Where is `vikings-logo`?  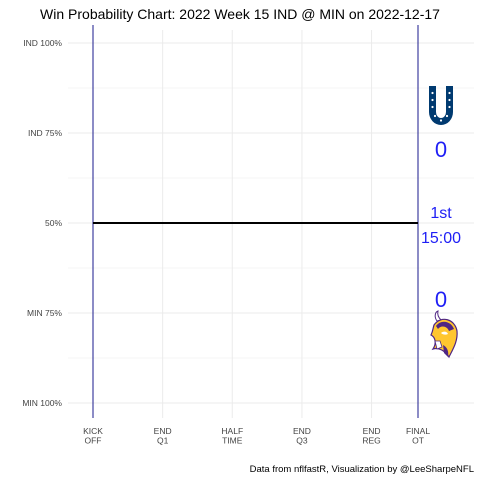
vikings-logo is located at coordinates (444, 334).